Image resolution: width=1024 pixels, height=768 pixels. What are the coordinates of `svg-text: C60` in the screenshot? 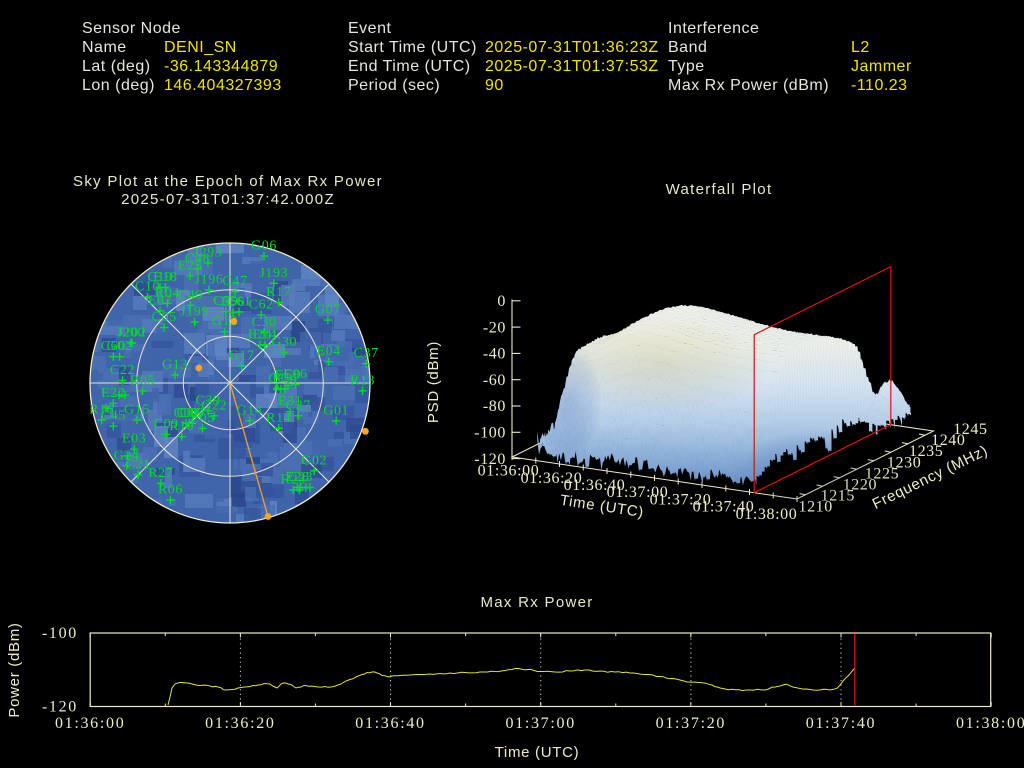 It's located at (113, 346).